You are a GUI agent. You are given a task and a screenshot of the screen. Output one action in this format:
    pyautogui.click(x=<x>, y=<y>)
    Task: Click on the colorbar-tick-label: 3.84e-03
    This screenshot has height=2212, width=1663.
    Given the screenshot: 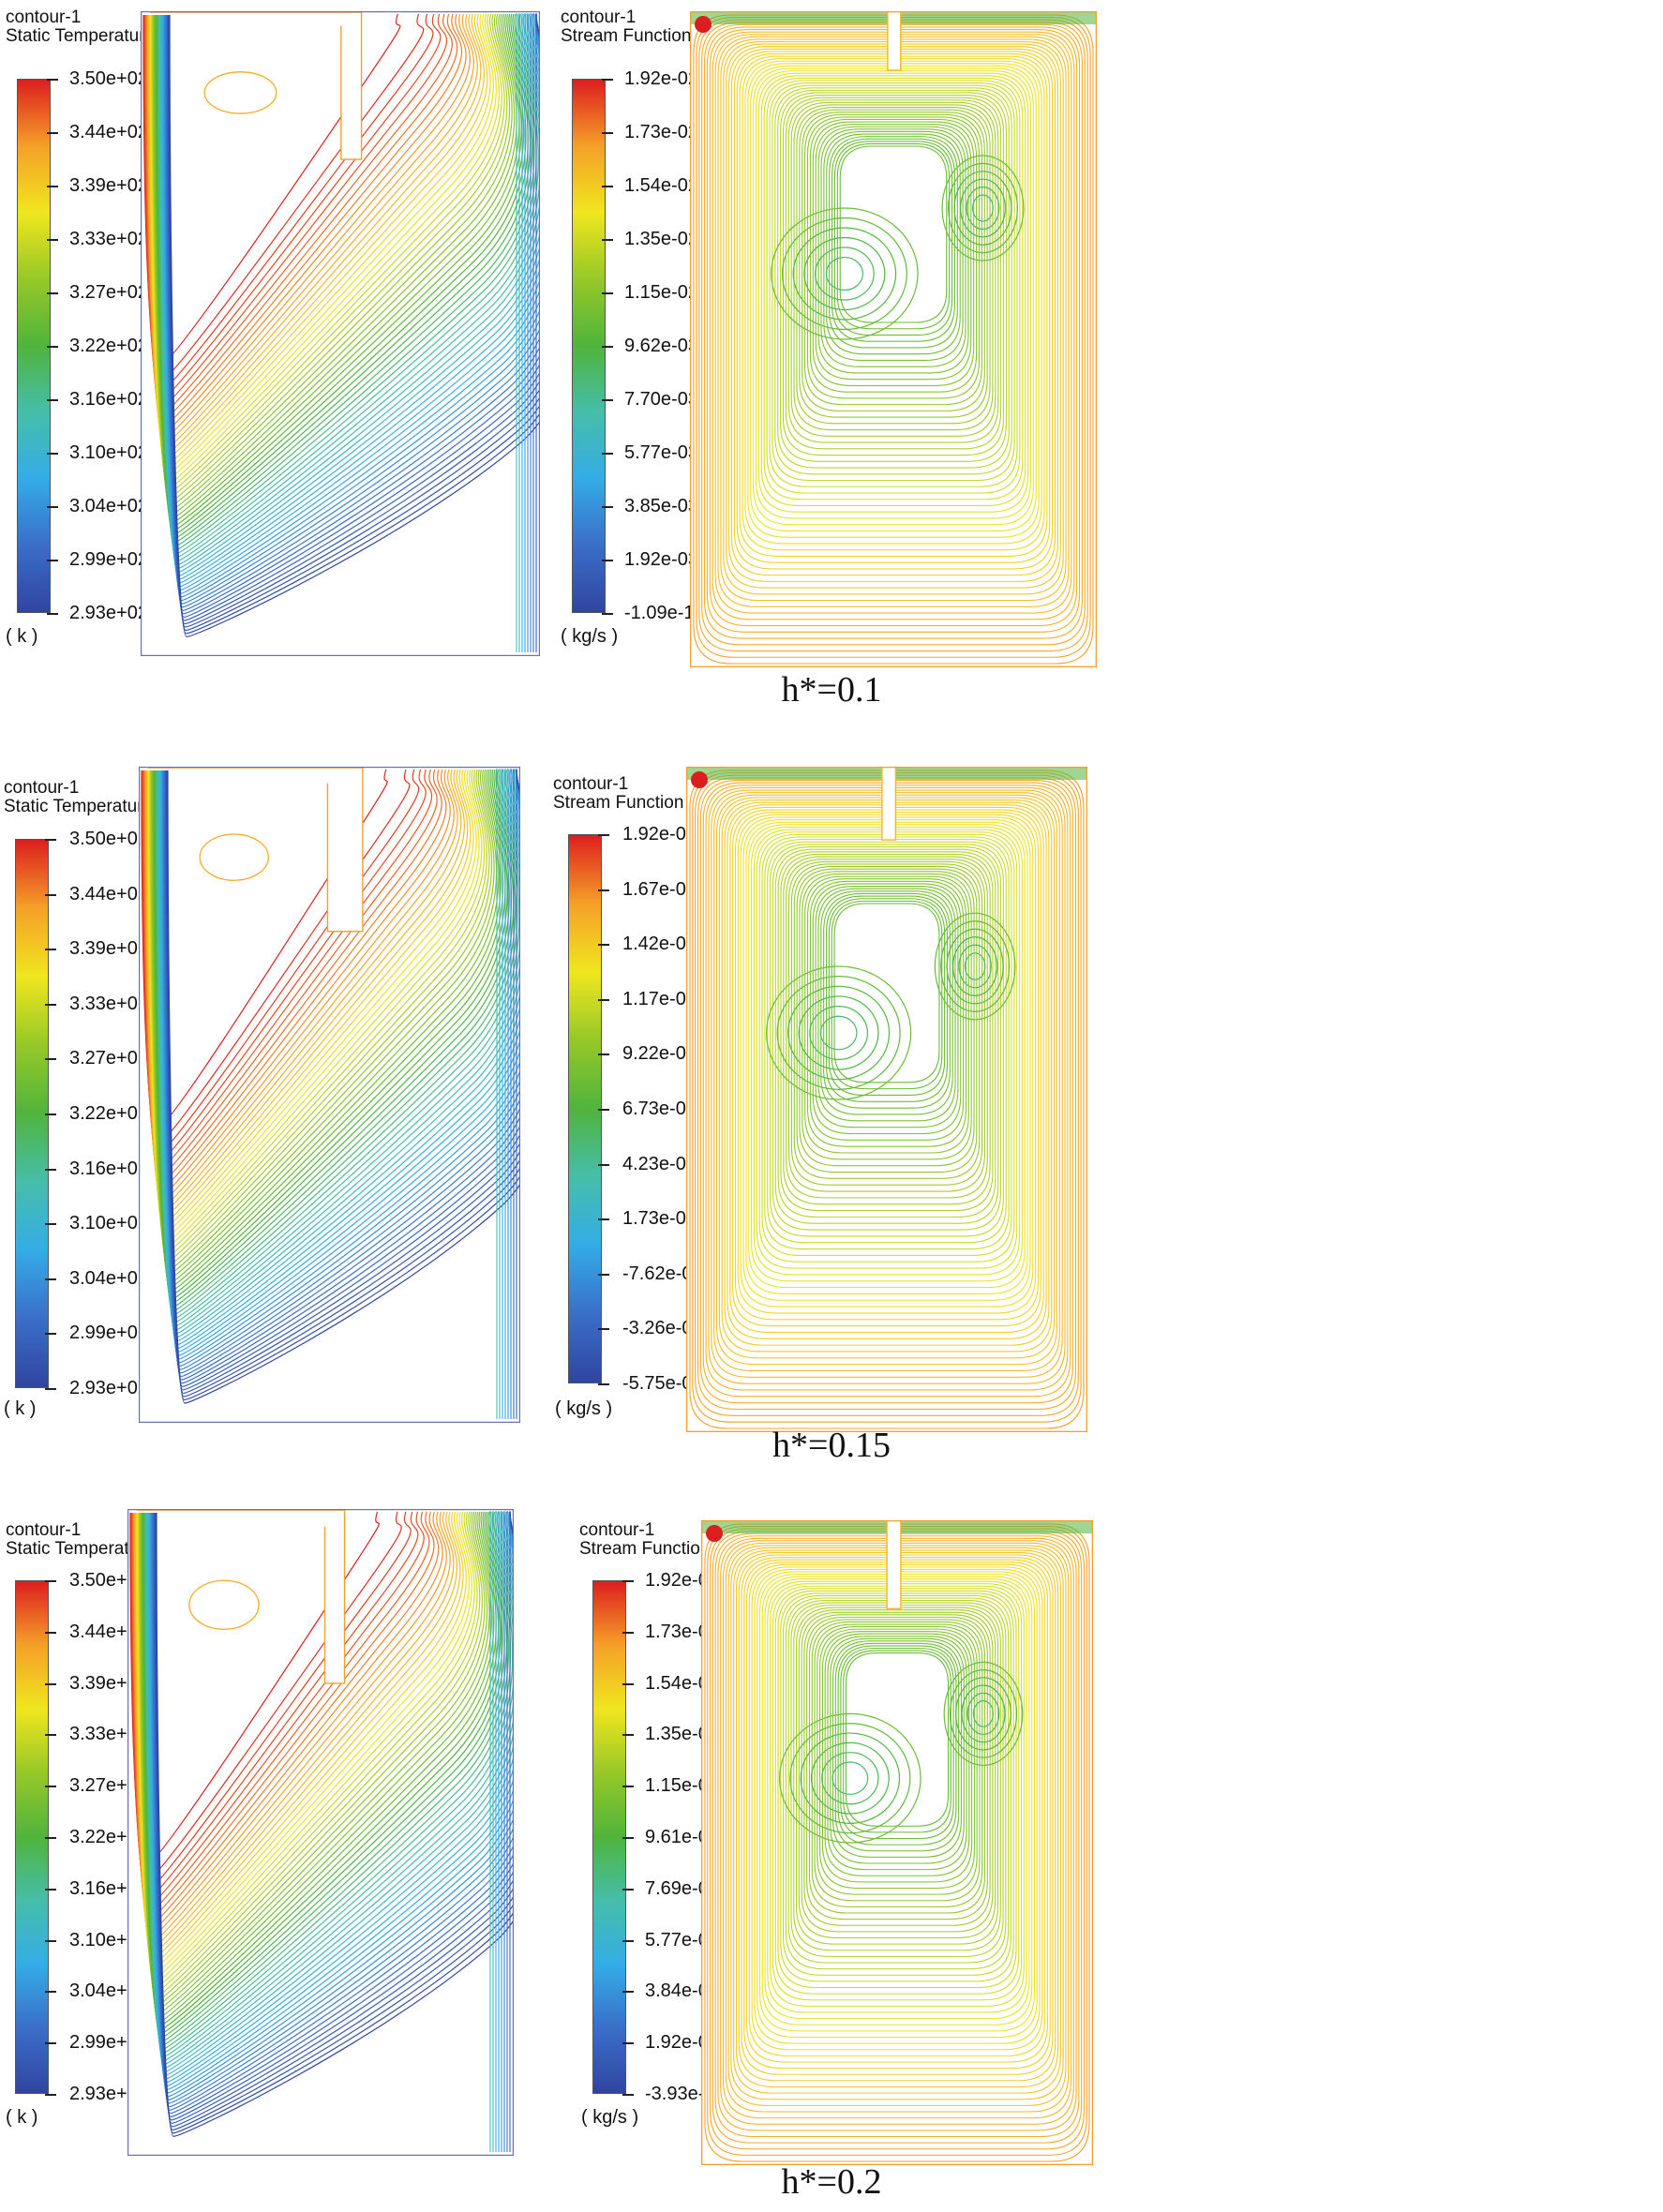 What is the action you would take?
    pyautogui.click(x=682, y=1991)
    